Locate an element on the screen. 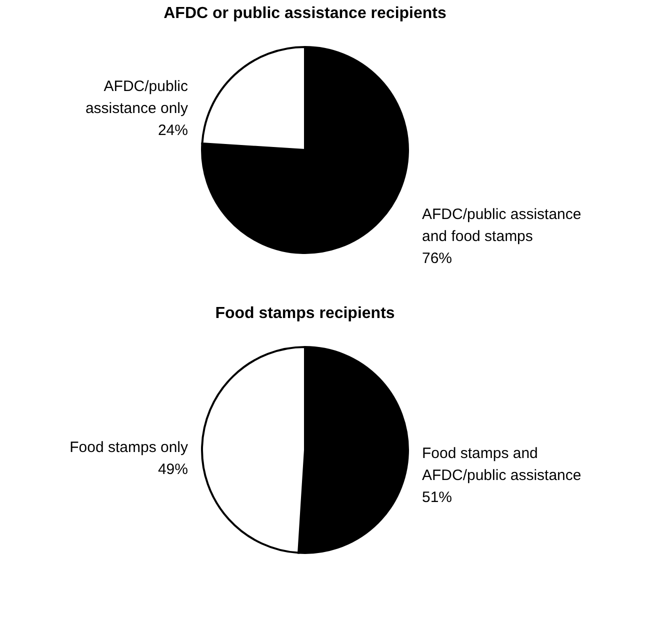 The height and width of the screenshot is (629, 650). slice-label: AFDC/public assistance and food stamps is located at coordinates (502, 225).